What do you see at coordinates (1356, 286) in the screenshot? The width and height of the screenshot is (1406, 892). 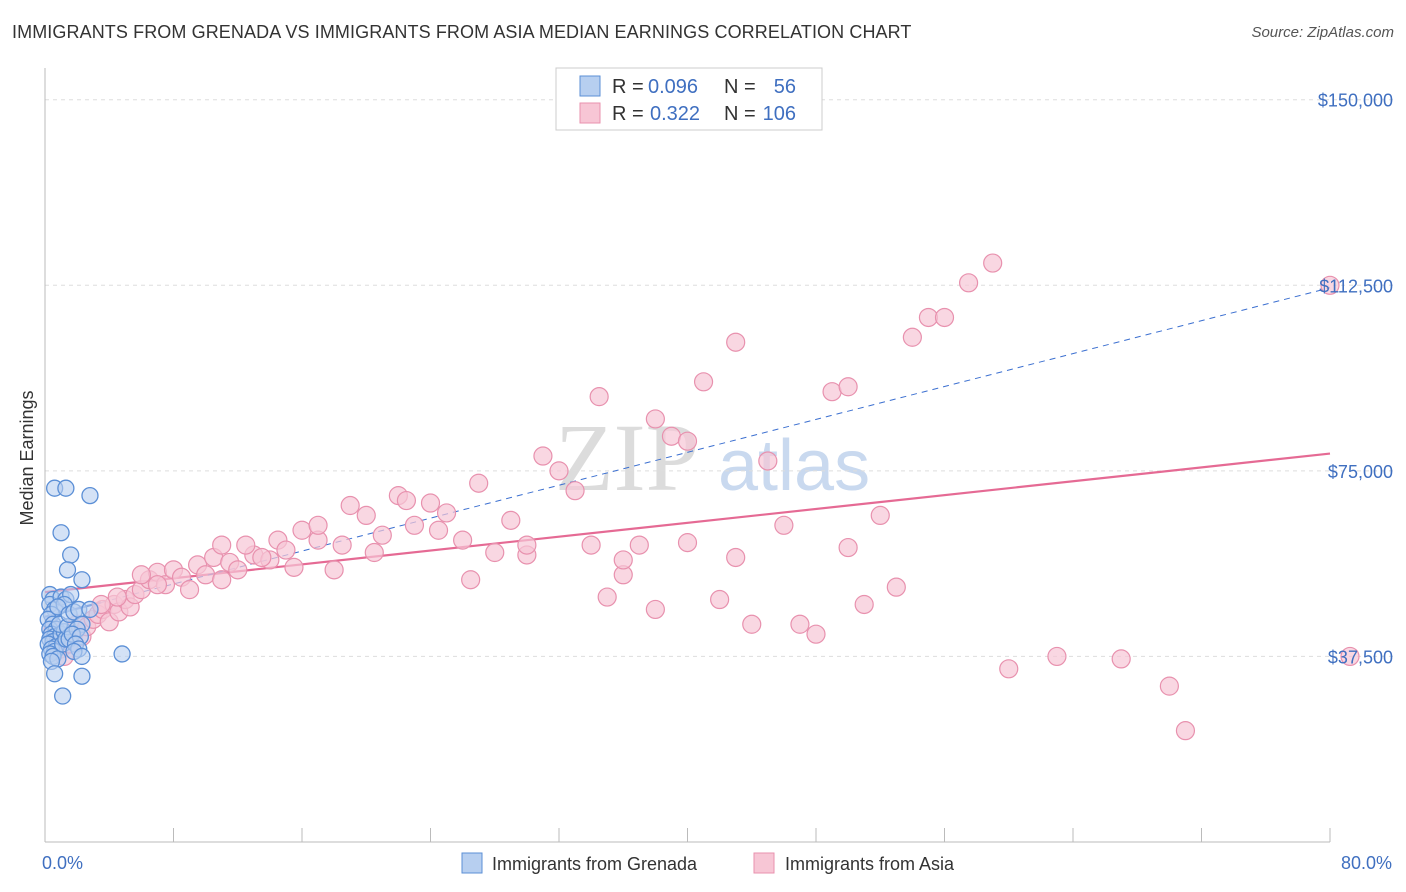 I see `y-tick-label: $112,500` at bounding box center [1356, 286].